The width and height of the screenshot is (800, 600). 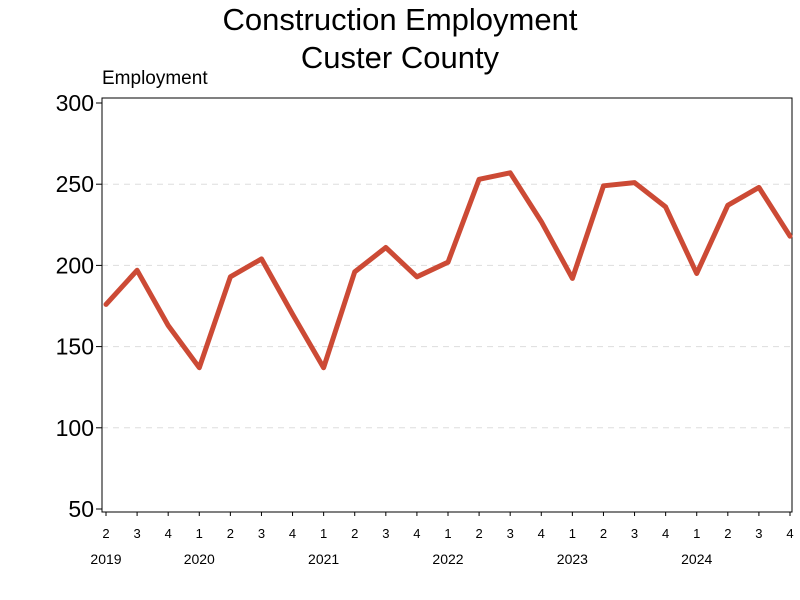 What do you see at coordinates (75, 428) in the screenshot?
I see `y-tick-label: 100` at bounding box center [75, 428].